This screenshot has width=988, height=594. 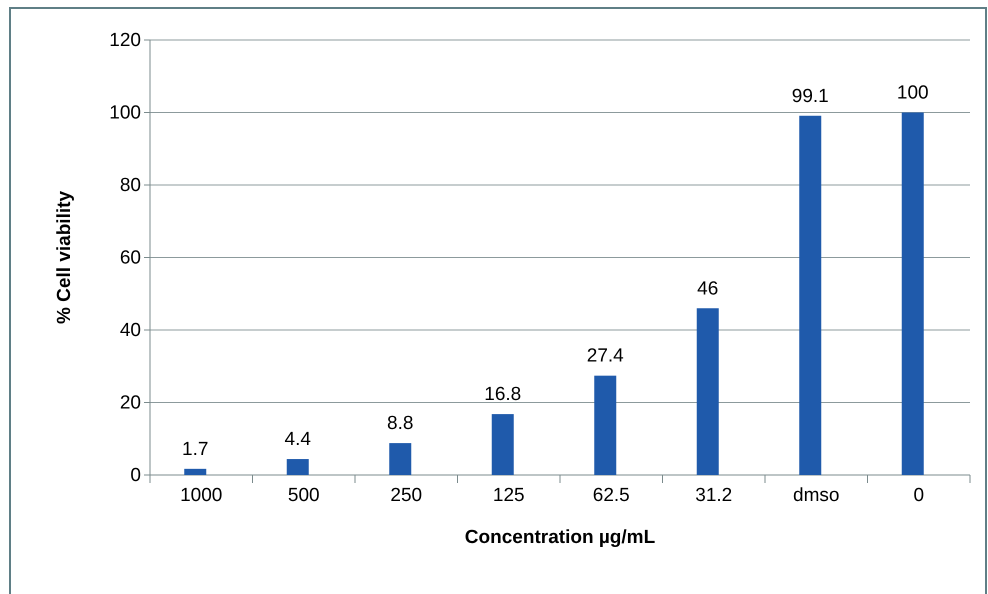 What do you see at coordinates (64, 257) in the screenshot?
I see `y-axis-title: % Cell viability` at bounding box center [64, 257].